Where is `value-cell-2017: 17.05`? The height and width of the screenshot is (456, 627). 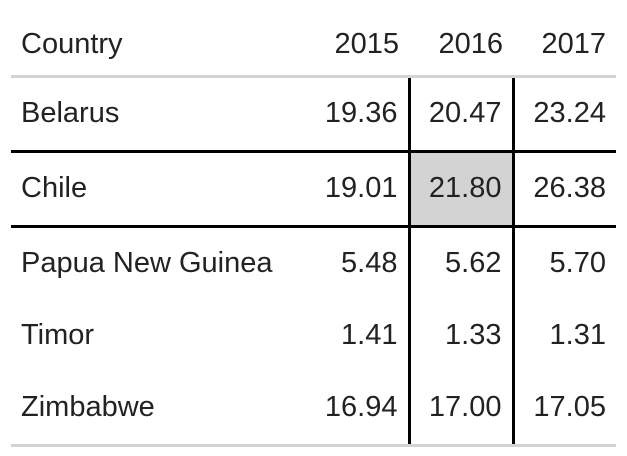 value-cell-2017: 17.05 is located at coordinates (564, 409).